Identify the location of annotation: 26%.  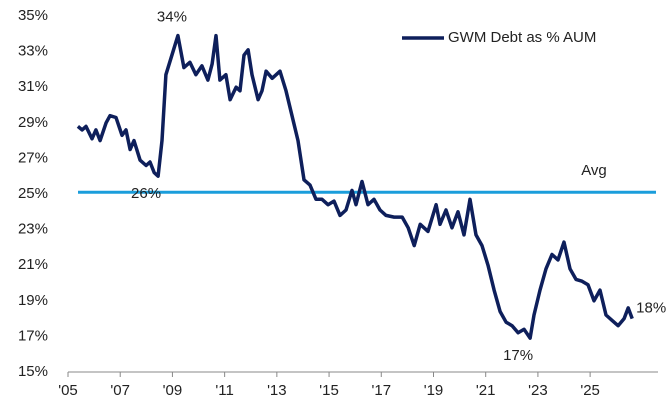
(146, 193).